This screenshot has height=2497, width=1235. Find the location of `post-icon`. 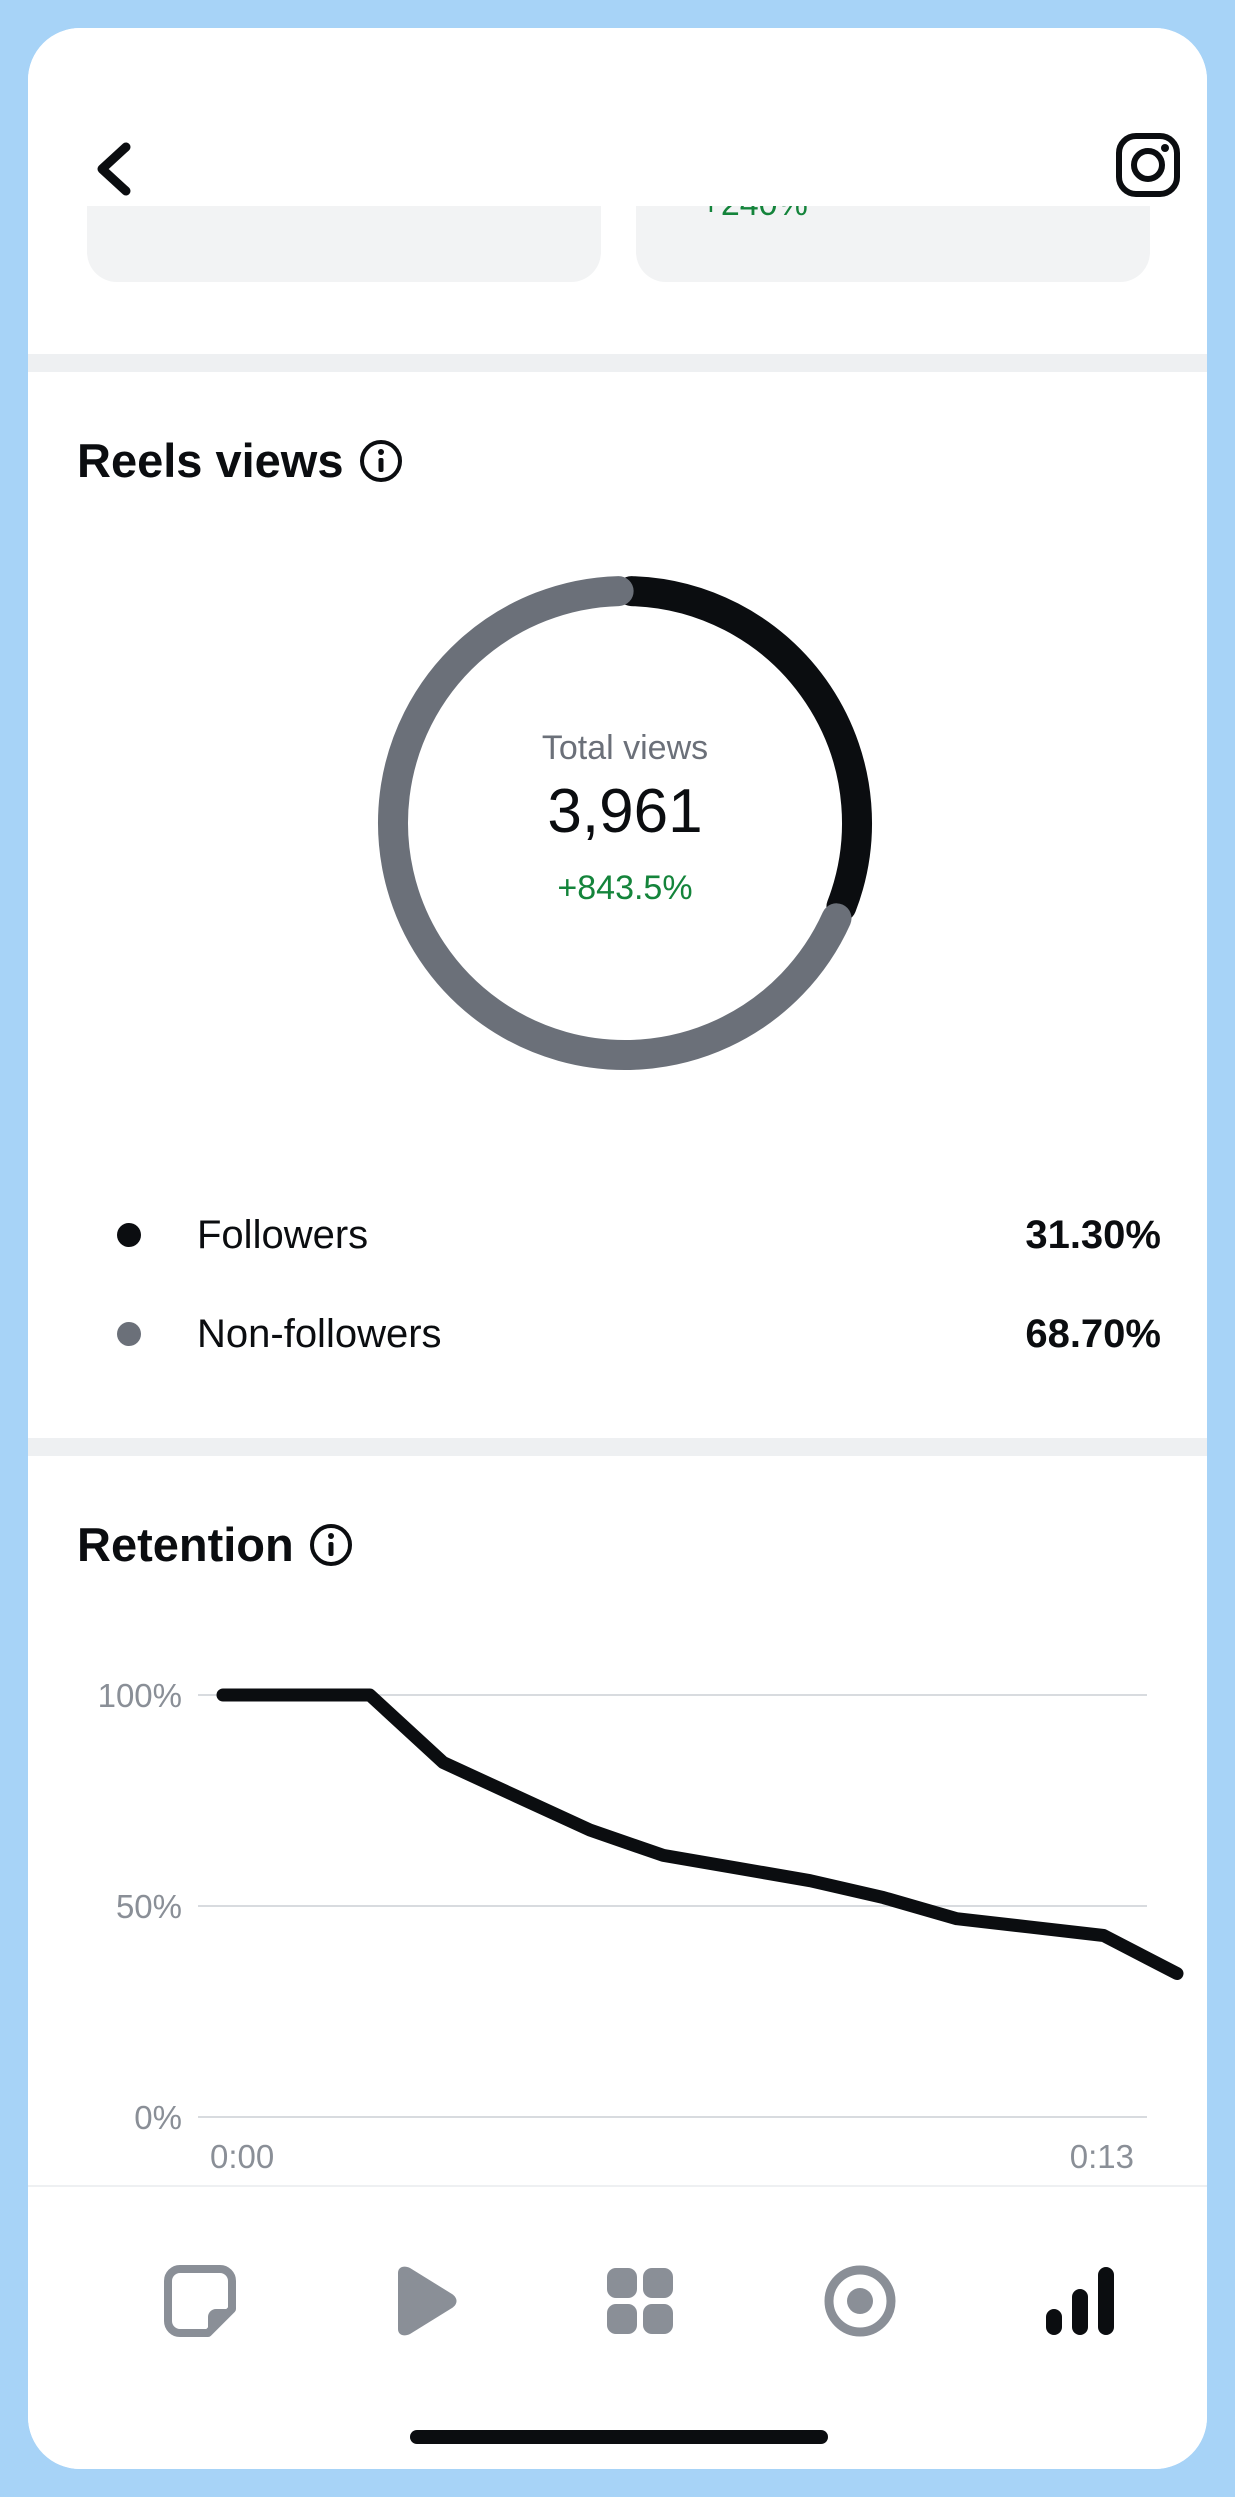

post-icon is located at coordinates (200, 2301).